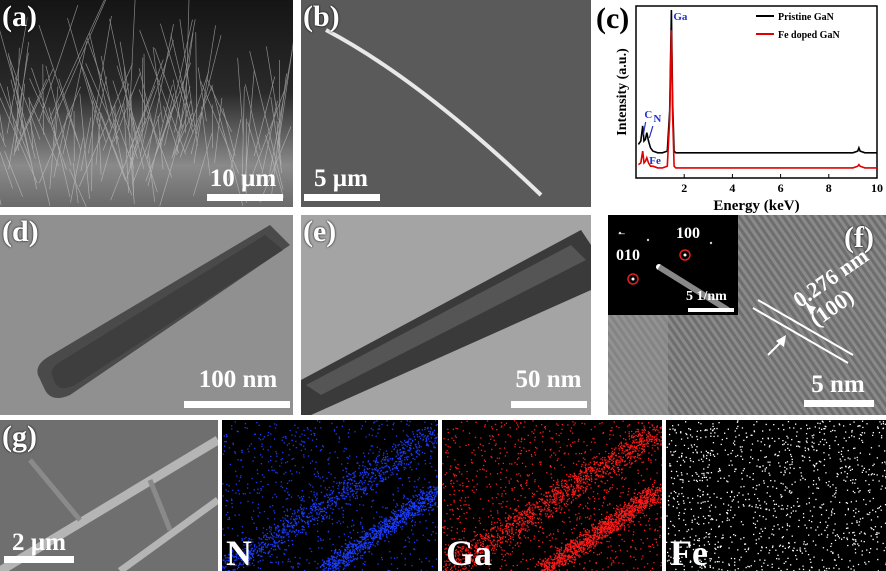 This screenshot has width=886, height=571. I want to click on plot-frame, so click(756, 92).